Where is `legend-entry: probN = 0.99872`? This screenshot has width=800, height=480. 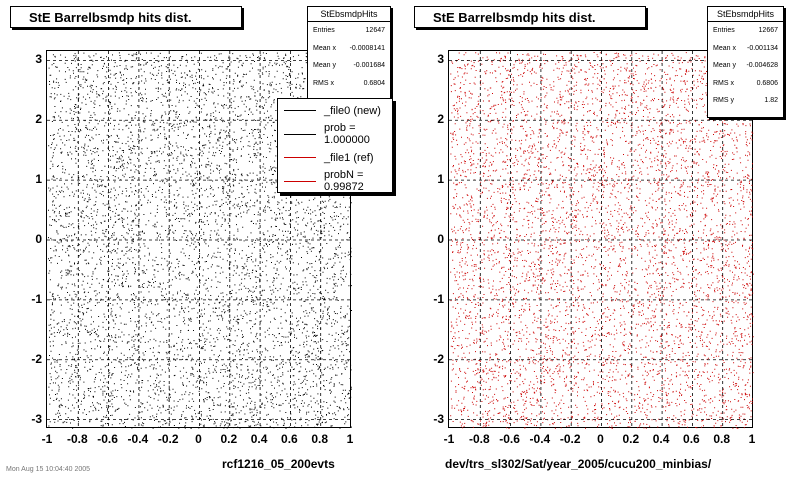
legend-entry: probN = 0.99872 is located at coordinates (335, 180).